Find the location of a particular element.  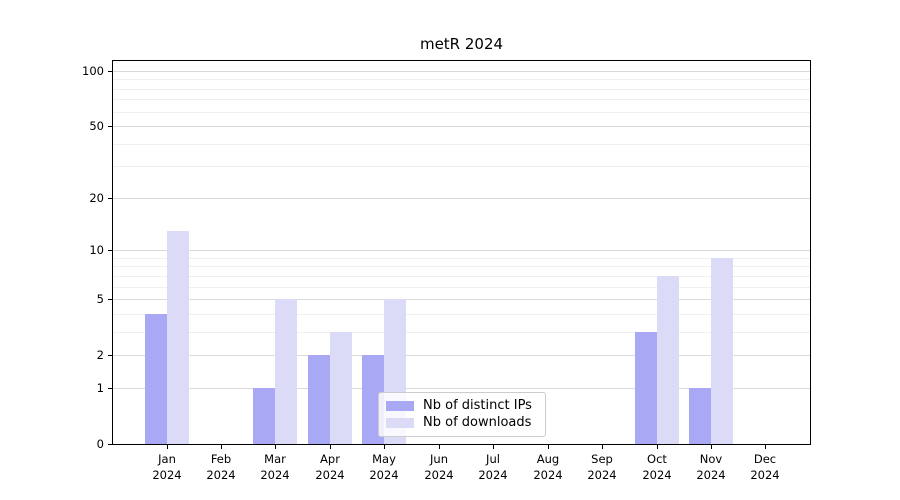

y-tick-label: 100 is located at coordinates (93, 71).